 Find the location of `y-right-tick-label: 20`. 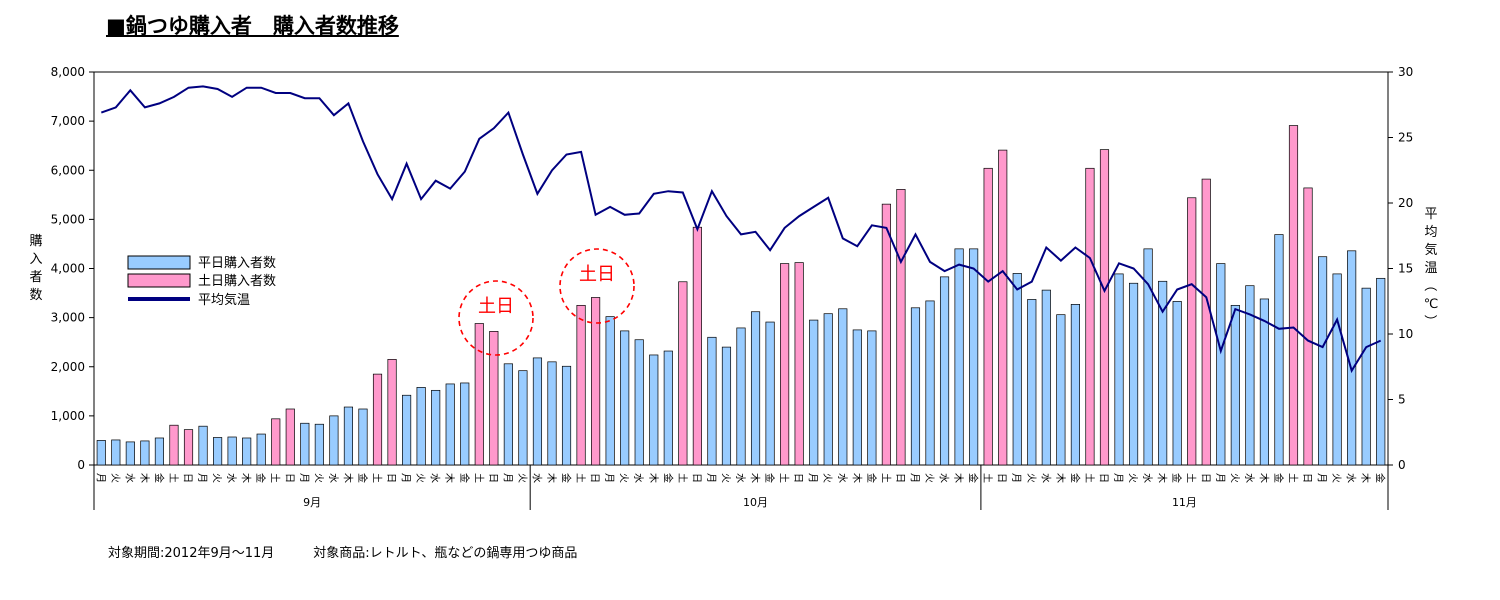

y-right-tick-label: 20 is located at coordinates (1405, 203).